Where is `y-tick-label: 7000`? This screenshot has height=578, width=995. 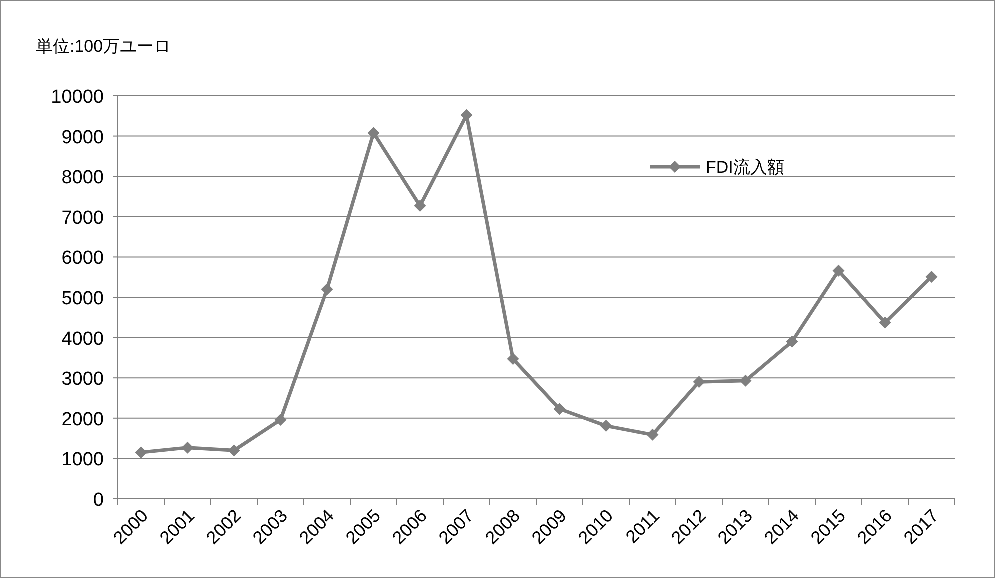
y-tick-label: 7000 is located at coordinates (83, 218).